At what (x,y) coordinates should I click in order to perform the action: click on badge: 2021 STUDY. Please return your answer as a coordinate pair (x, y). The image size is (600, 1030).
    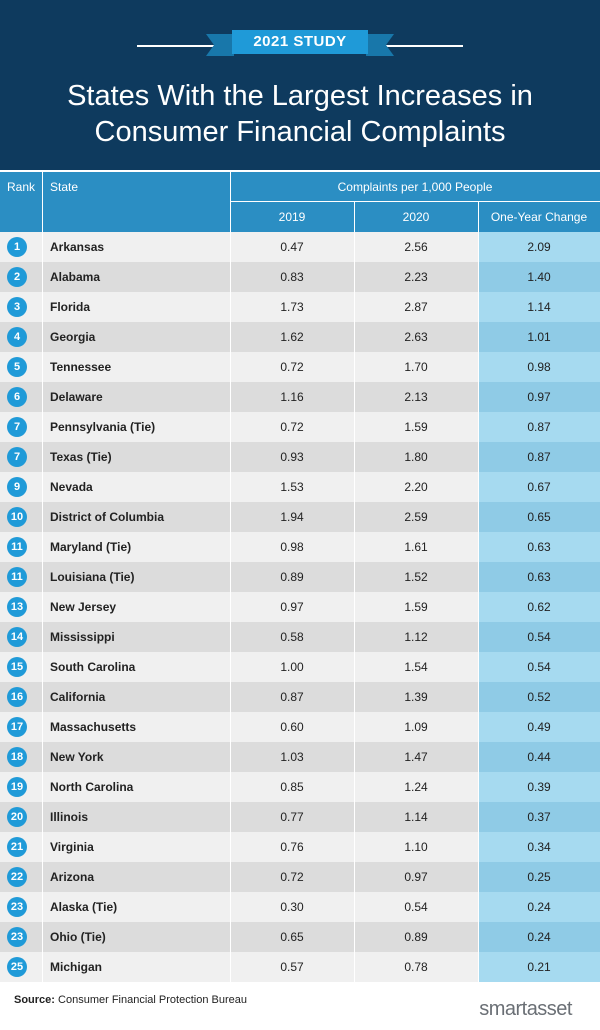
    Looking at the image, I should click on (300, 42).